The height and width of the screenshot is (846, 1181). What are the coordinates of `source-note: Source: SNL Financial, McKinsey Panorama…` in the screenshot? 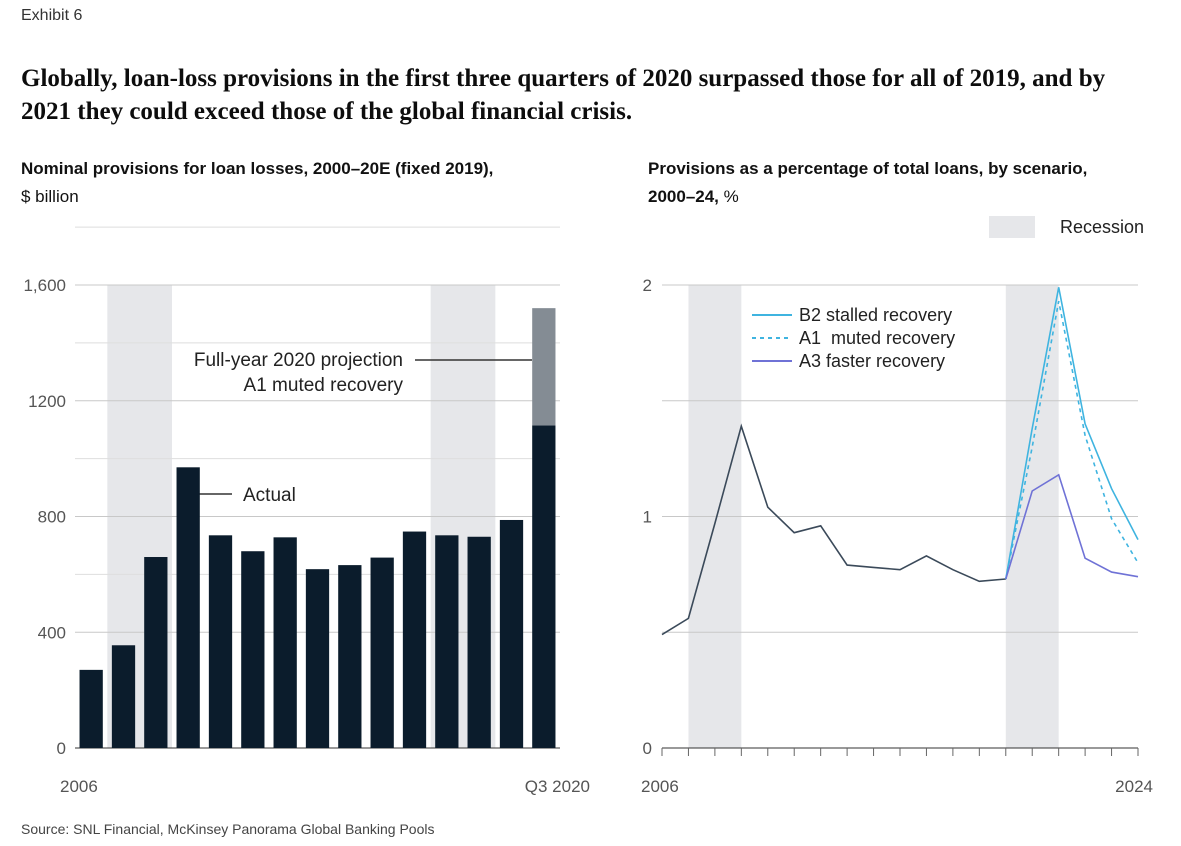 It's located at (228, 829).